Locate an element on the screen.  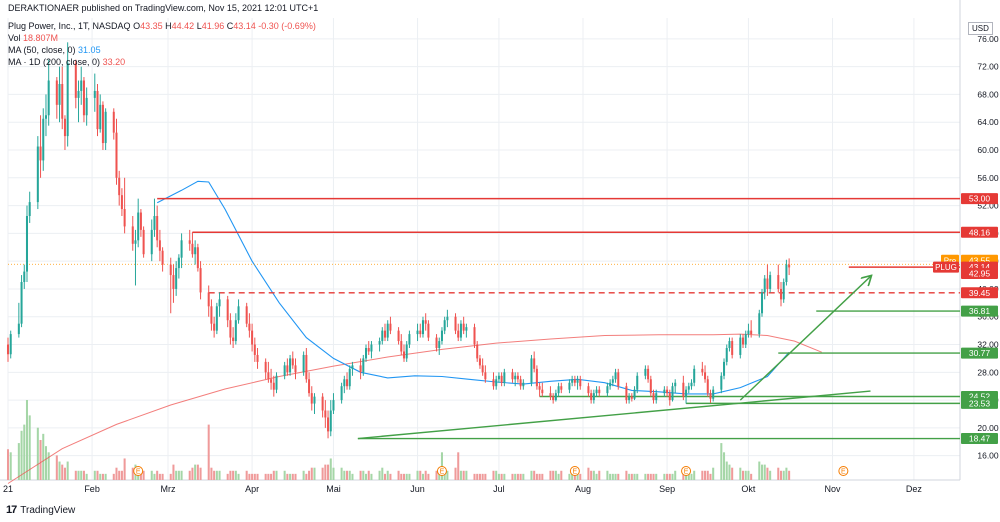
volume-label: Vol is located at coordinates (14, 38).